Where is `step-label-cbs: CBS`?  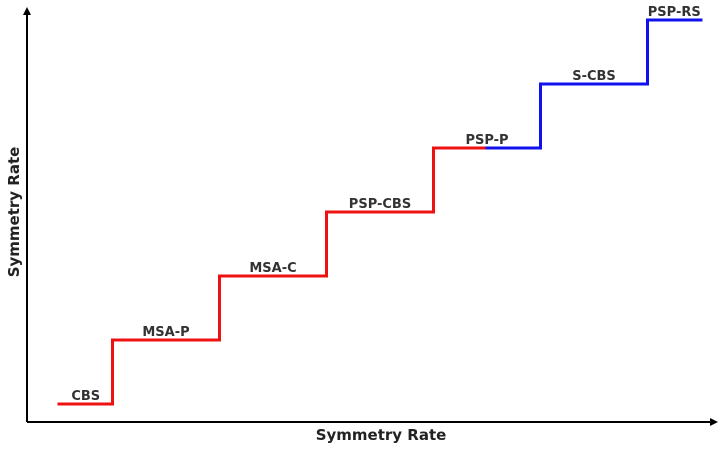
step-label-cbs: CBS is located at coordinates (85, 396).